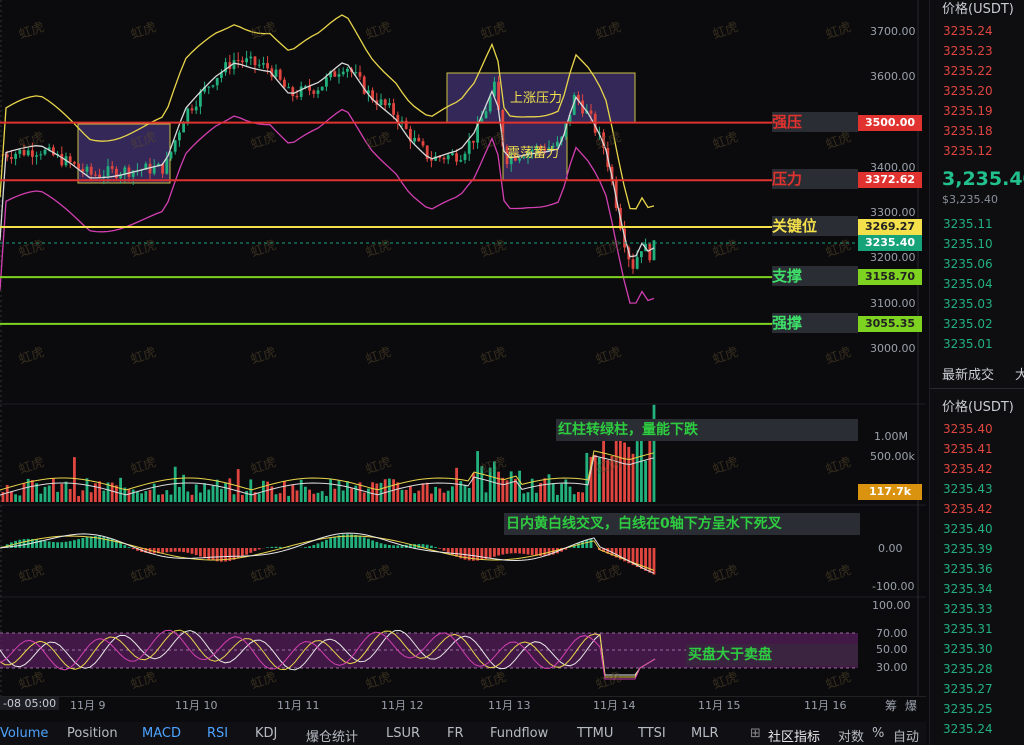 The height and width of the screenshot is (745, 1024). I want to click on tab-fr: FR, so click(455, 733).